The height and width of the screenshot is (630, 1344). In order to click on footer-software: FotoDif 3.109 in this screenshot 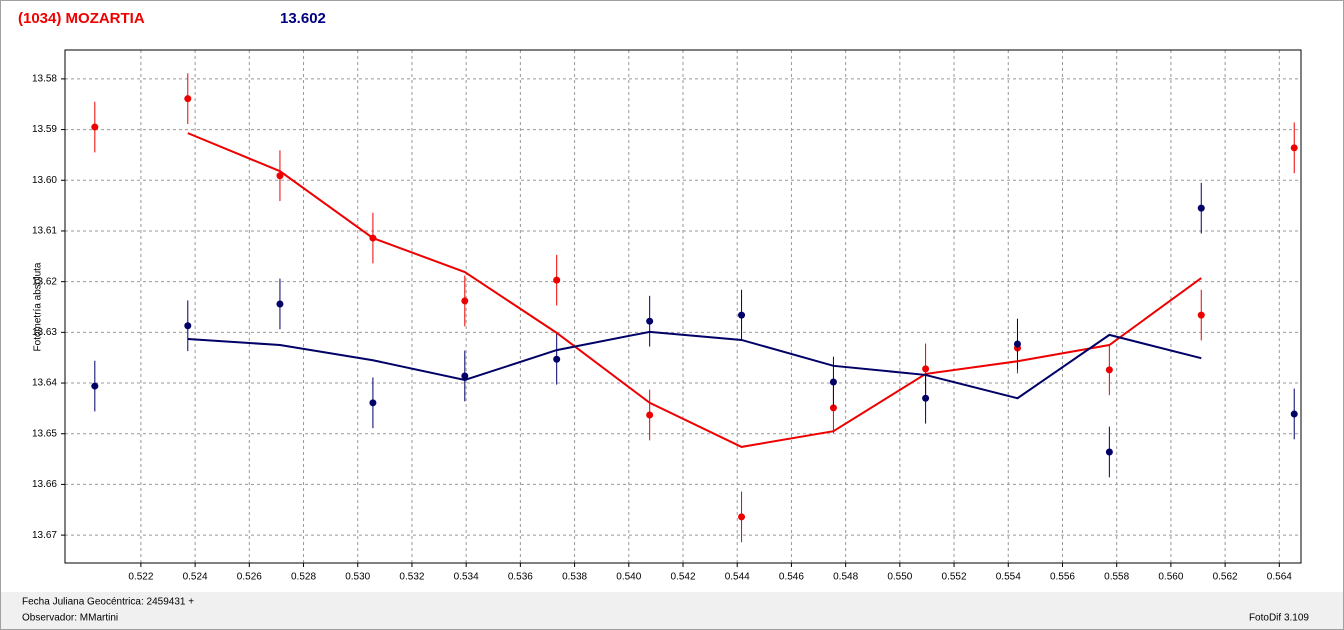, I will do `click(1279, 618)`.